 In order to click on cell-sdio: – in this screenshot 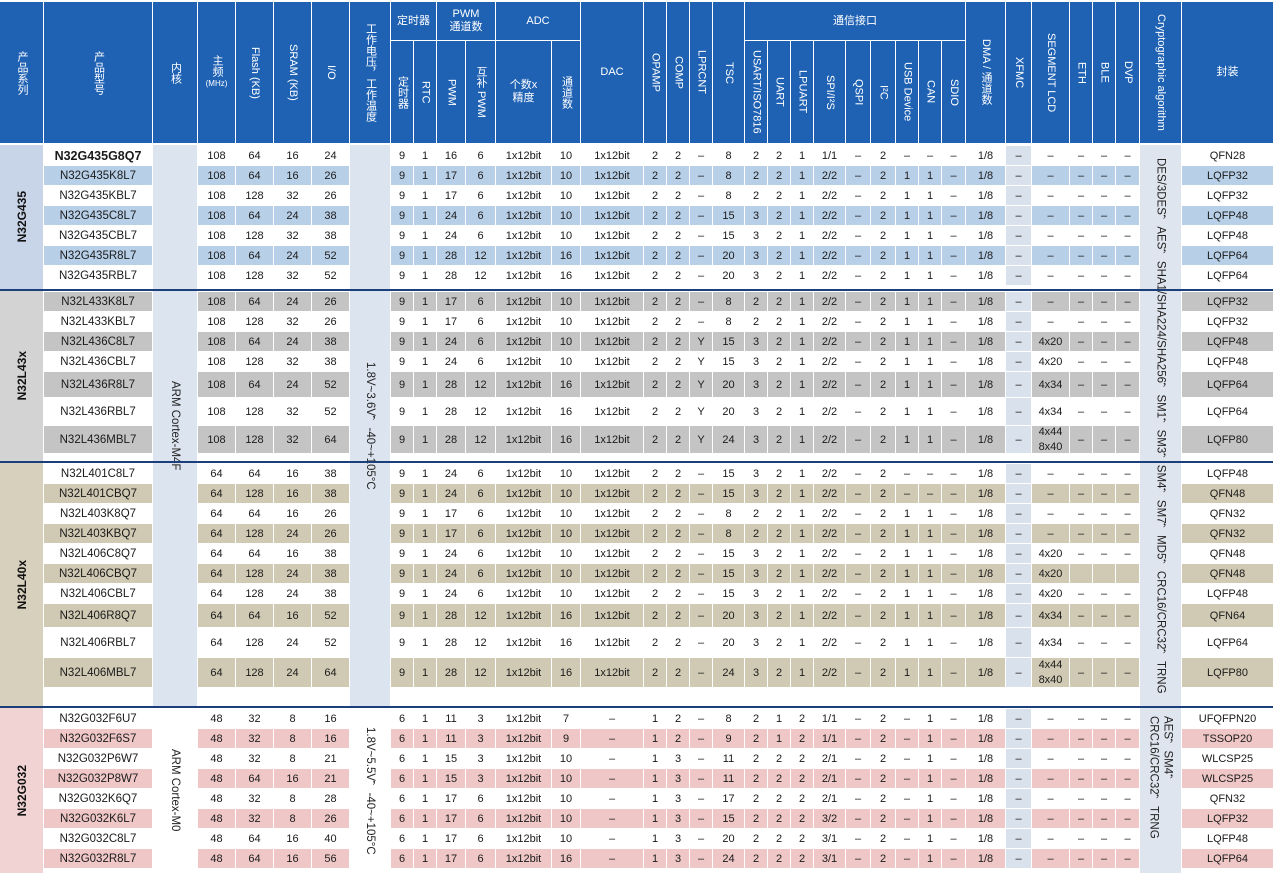, I will do `click(953, 738)`.